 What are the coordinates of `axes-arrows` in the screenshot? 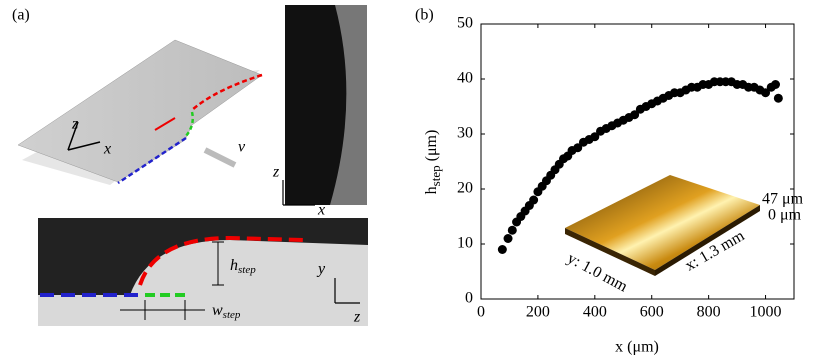 It's located at (84, 136).